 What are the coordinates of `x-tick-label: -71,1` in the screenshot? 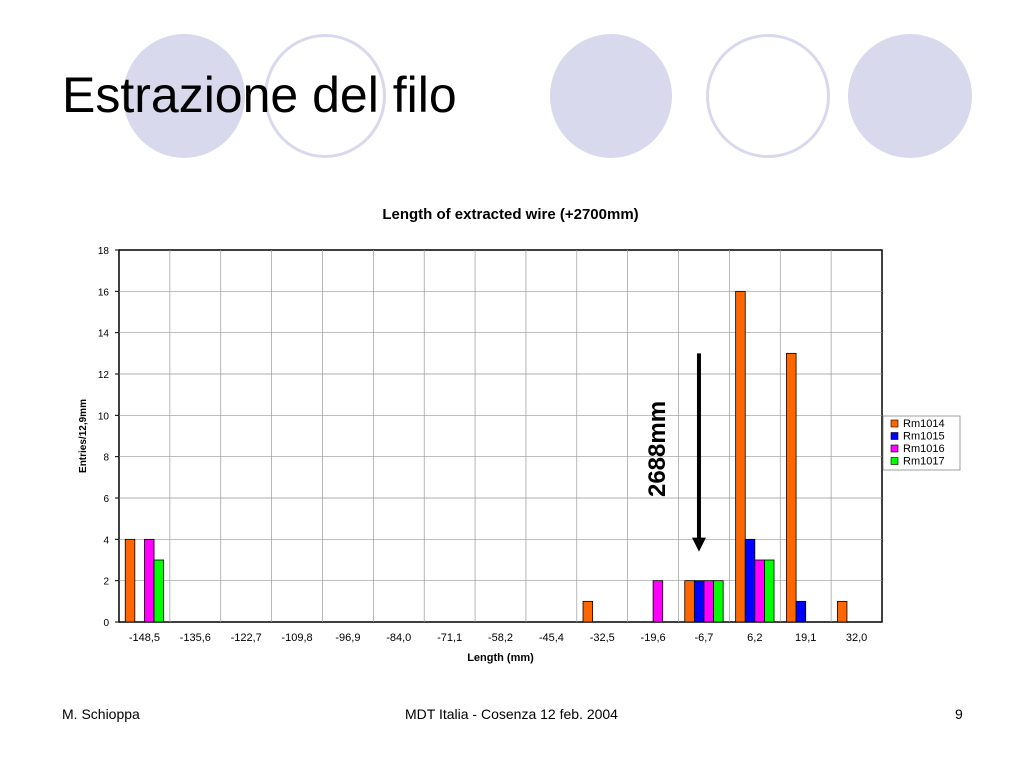 It's located at (449, 638).